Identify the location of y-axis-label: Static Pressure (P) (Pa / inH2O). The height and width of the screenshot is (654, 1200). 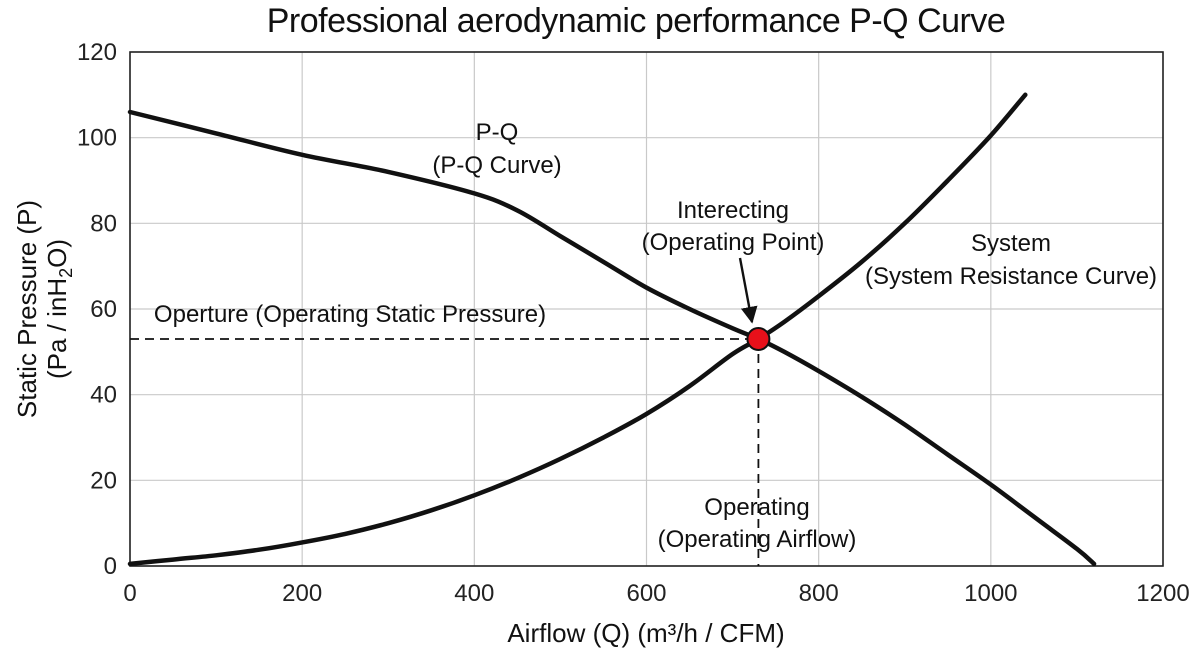
(44, 309).